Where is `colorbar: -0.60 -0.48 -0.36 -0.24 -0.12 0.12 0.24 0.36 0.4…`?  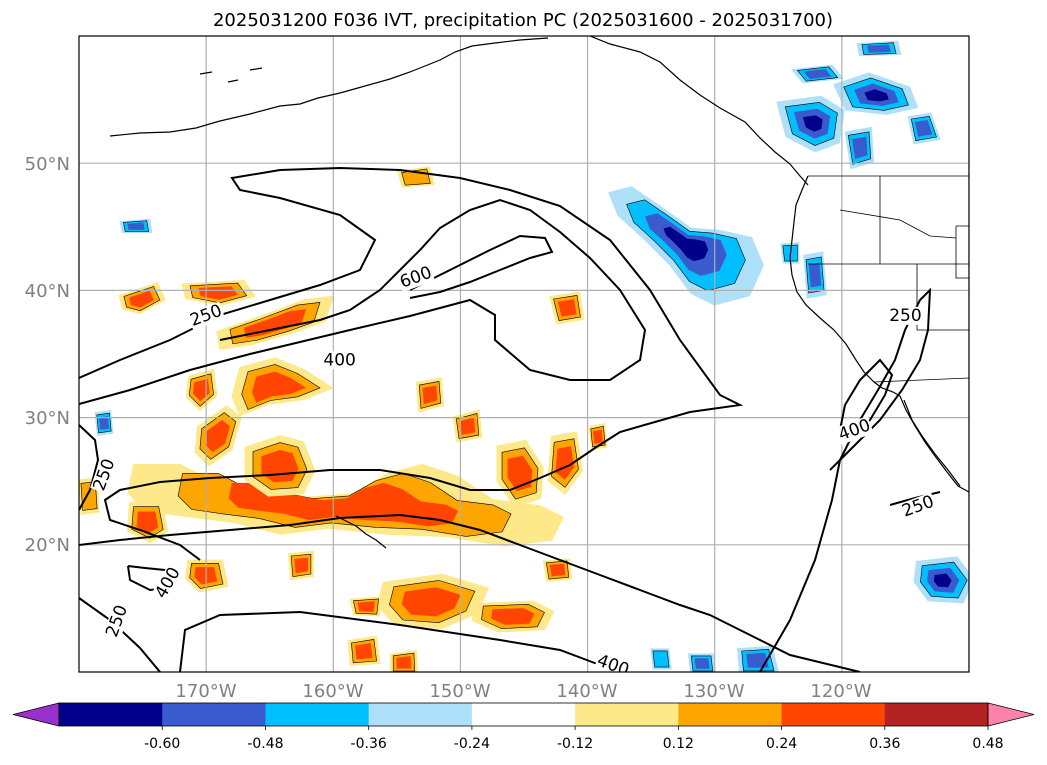
colorbar: -0.60 -0.48 -0.36 -0.24 -0.12 0.12 0.24 0.36 0.4… is located at coordinates (523, 727).